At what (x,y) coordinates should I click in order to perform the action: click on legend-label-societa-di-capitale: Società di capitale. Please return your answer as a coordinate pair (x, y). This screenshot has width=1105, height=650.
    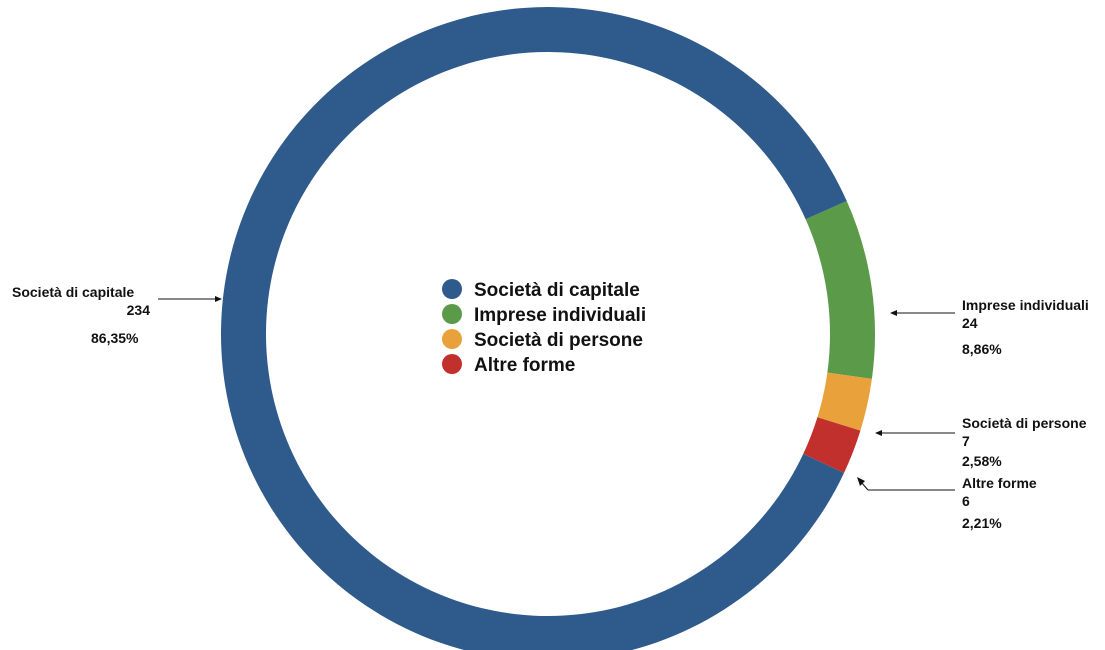
    Looking at the image, I should click on (557, 290).